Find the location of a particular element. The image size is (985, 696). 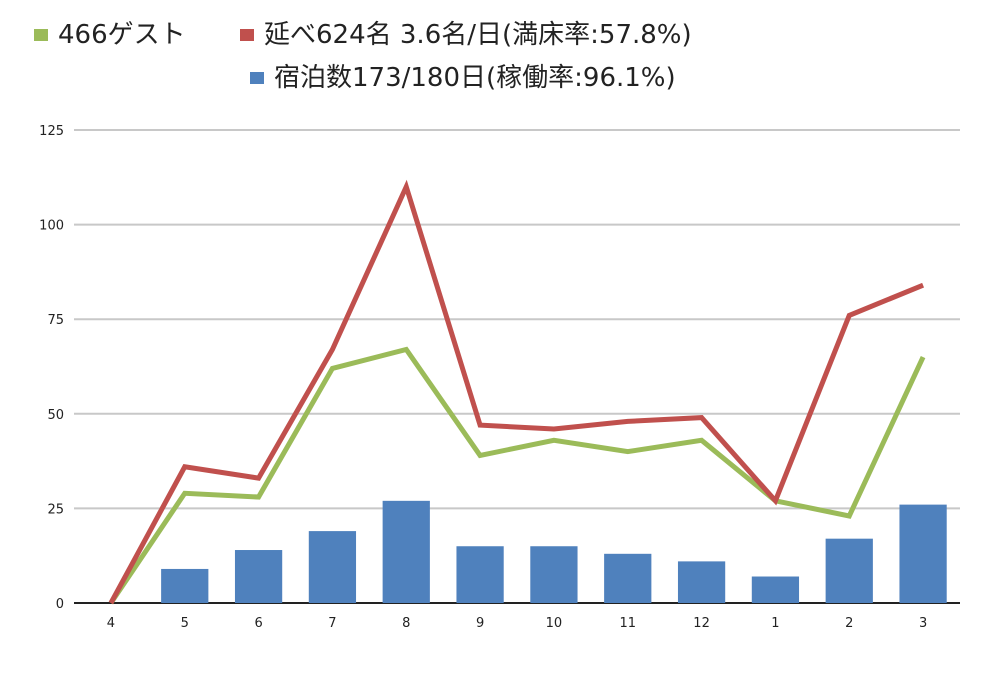

y-tick-label: 125 is located at coordinates (51, 131).